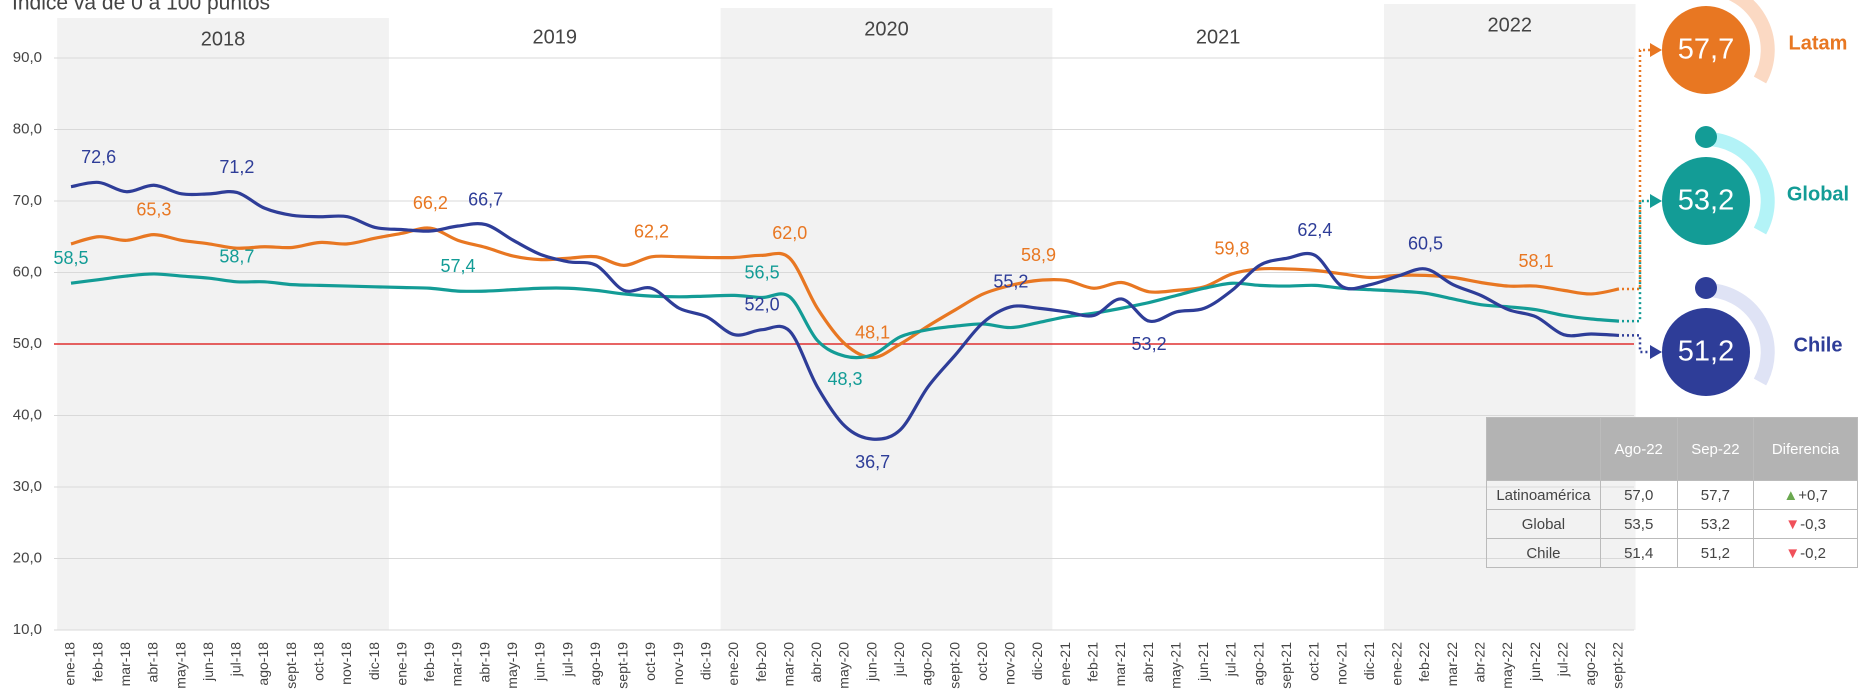 The height and width of the screenshot is (695, 1858). What do you see at coordinates (1656, 352) in the screenshot?
I see `badge-arrow` at bounding box center [1656, 352].